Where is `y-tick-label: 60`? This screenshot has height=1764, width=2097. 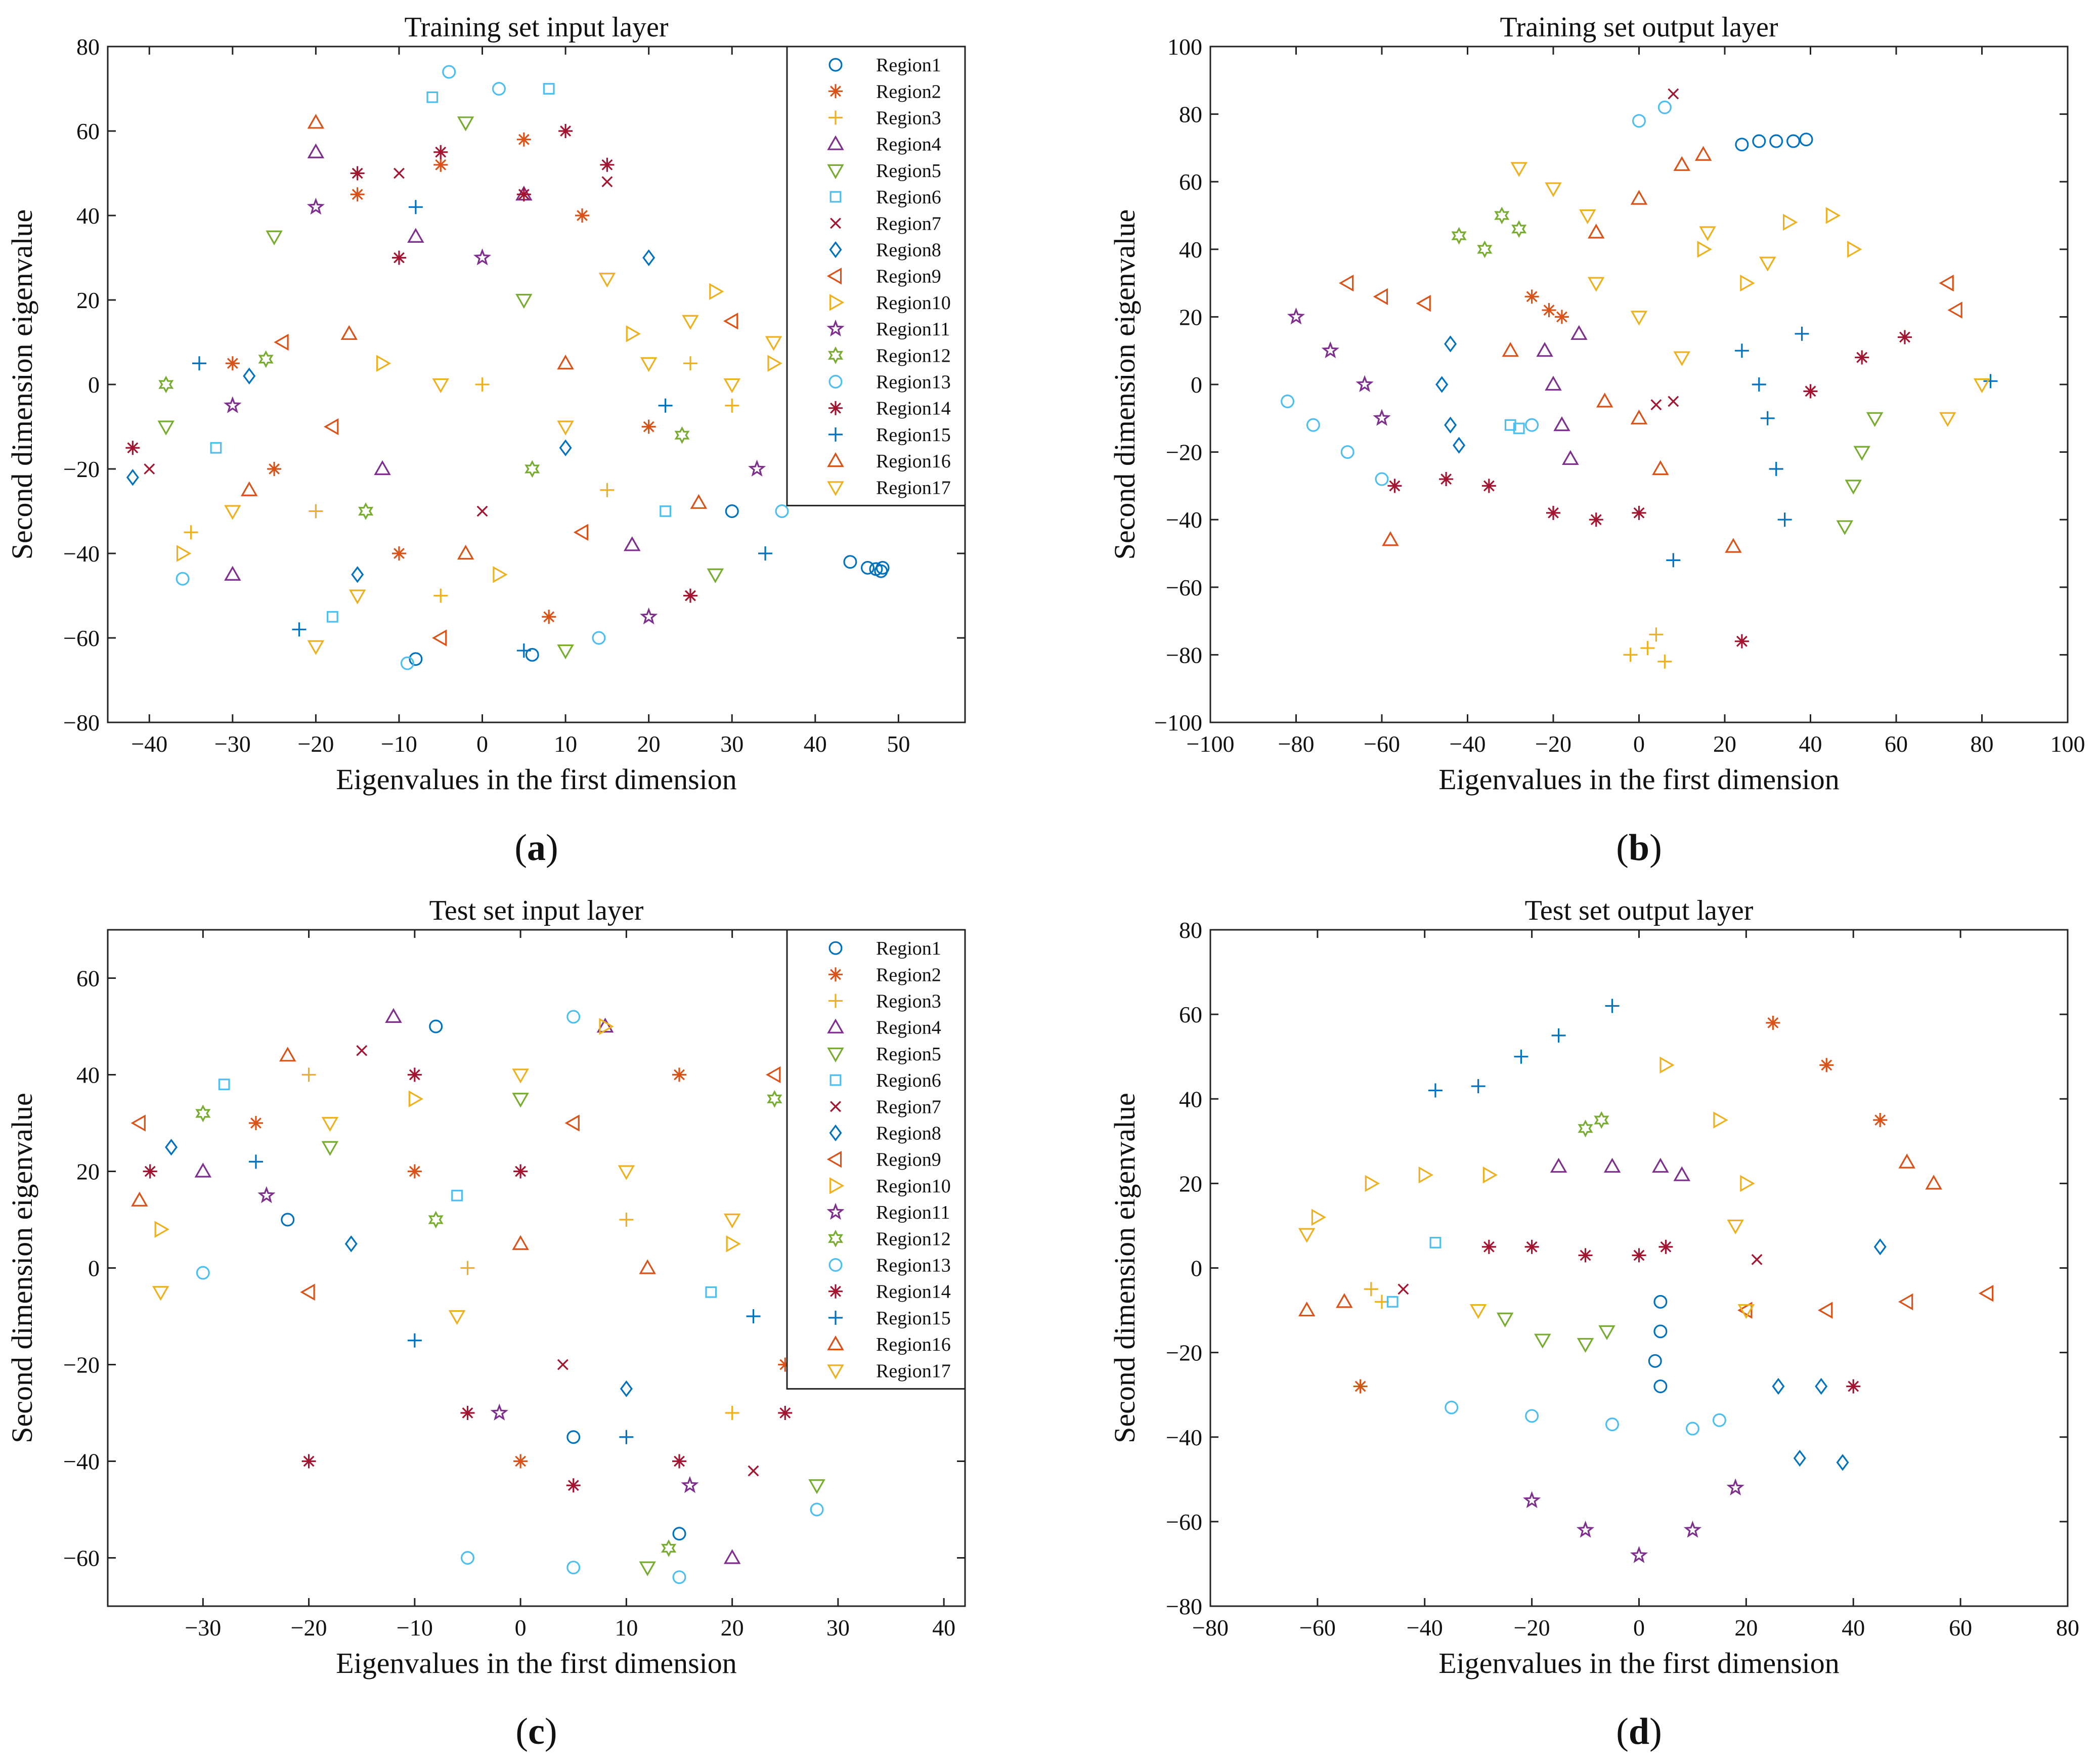 y-tick-label: 60 is located at coordinates (1190, 1014).